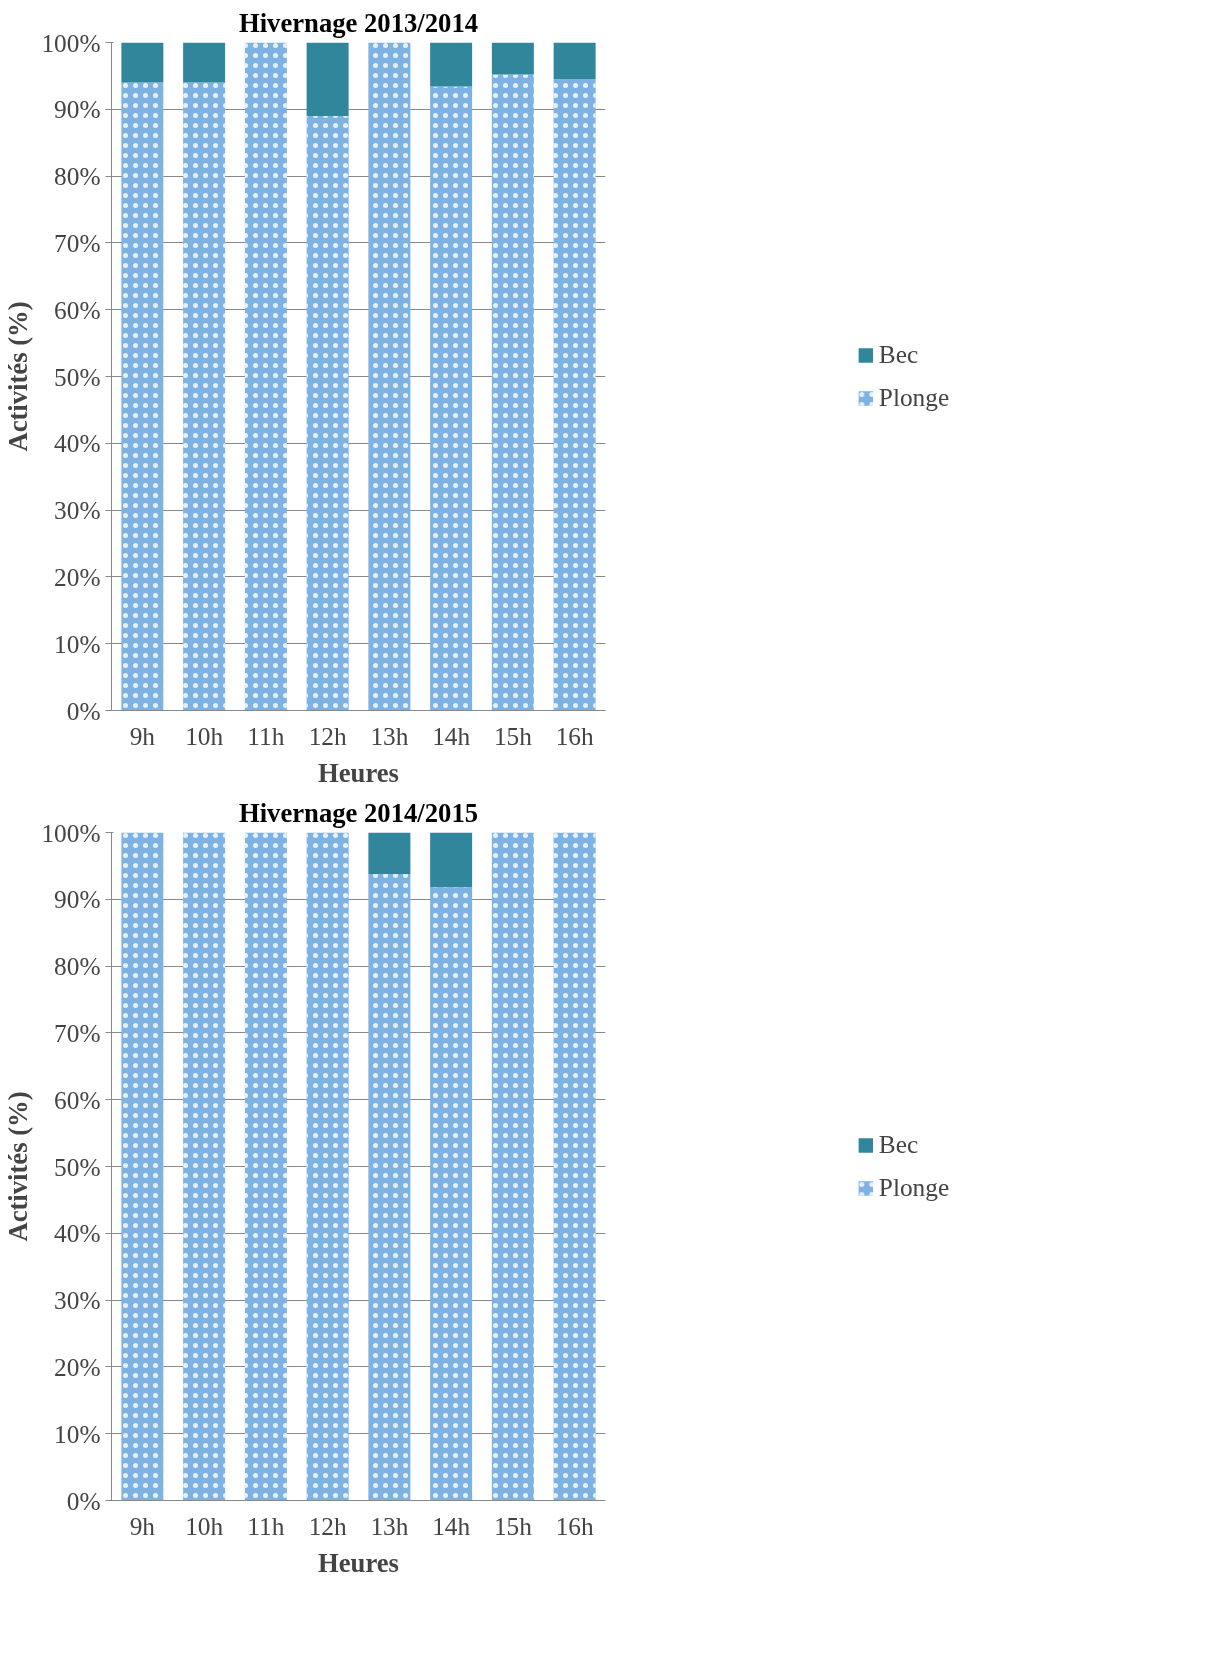  I want to click on chart-title: Hivernage 2014/2015, so click(358, 812).